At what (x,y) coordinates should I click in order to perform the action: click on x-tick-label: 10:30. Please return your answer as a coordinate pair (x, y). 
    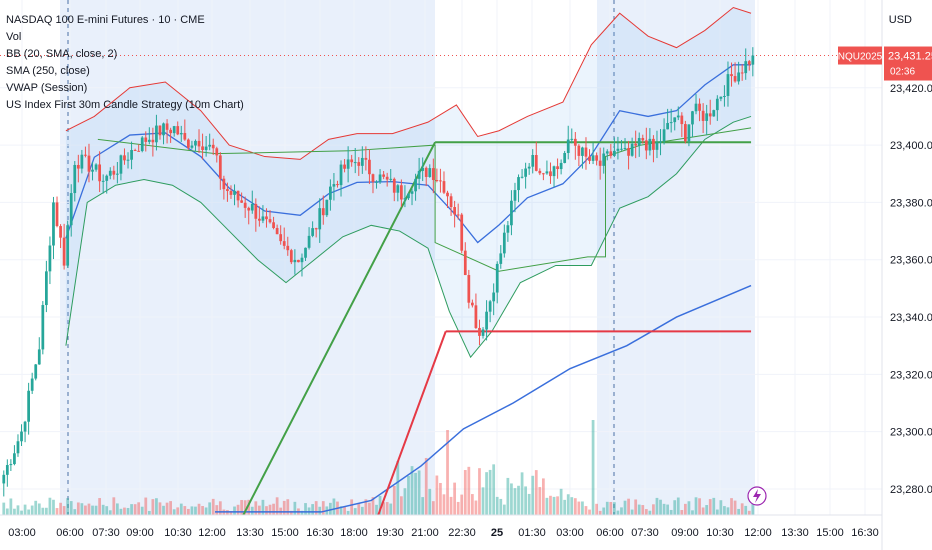
    Looking at the image, I should click on (720, 533).